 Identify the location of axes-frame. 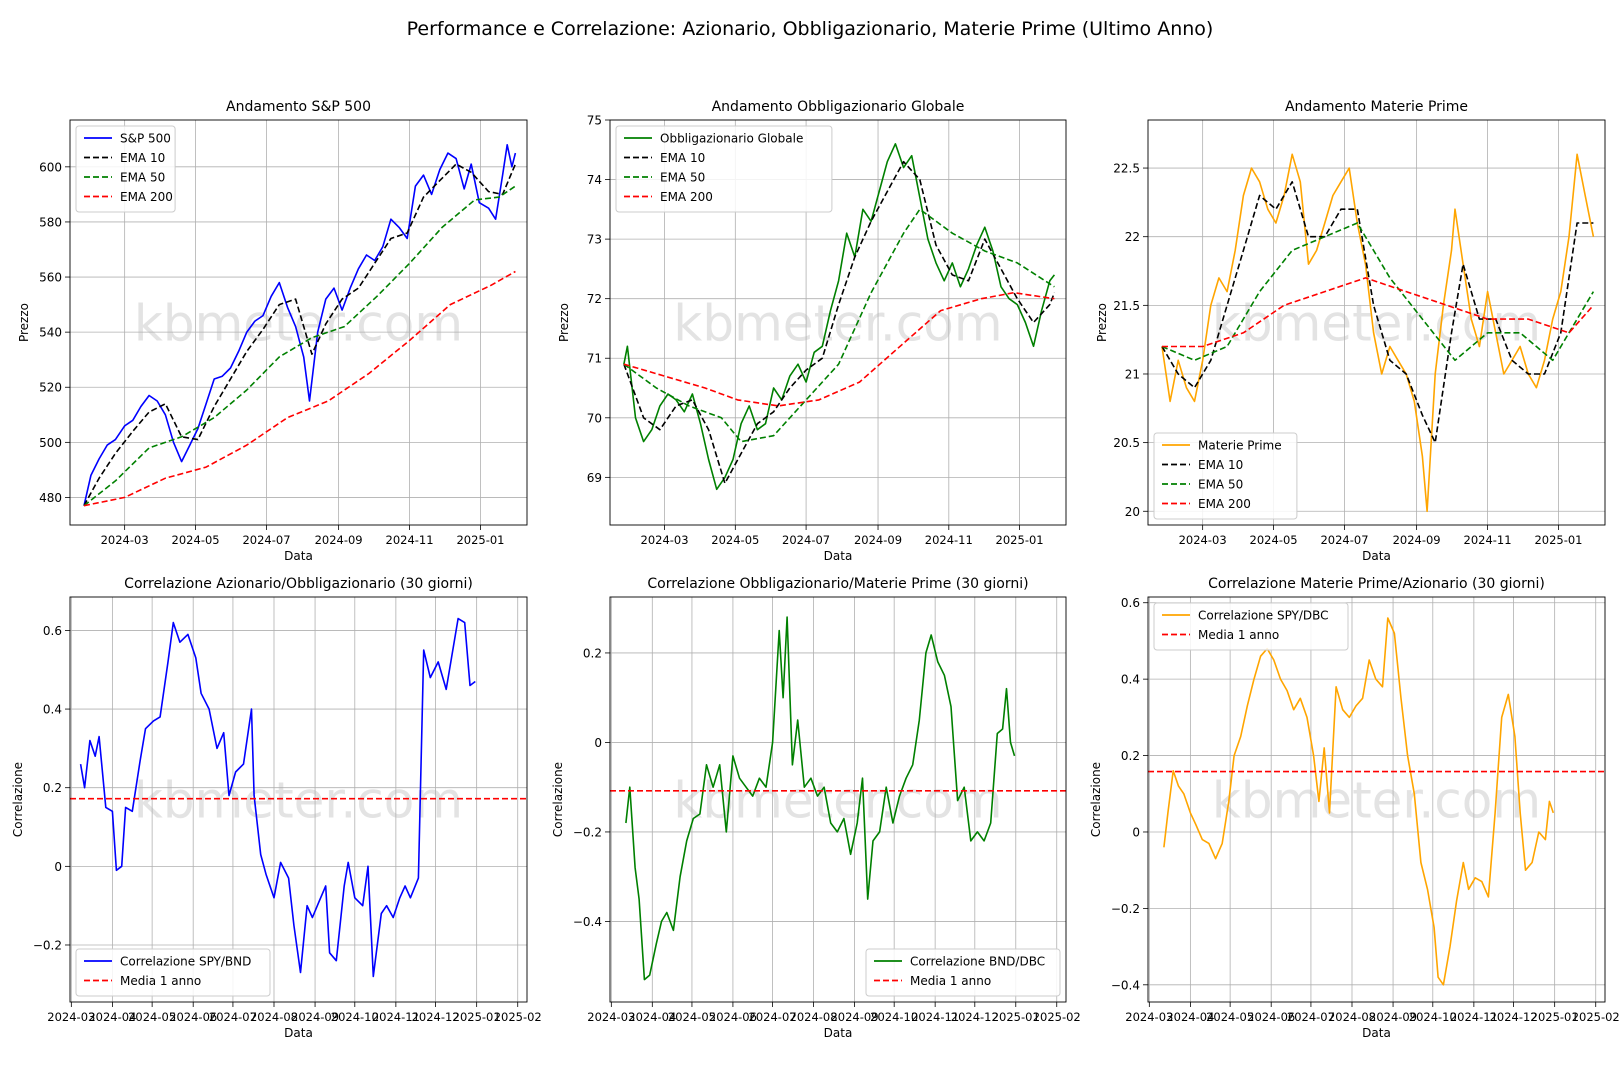
(1376, 799).